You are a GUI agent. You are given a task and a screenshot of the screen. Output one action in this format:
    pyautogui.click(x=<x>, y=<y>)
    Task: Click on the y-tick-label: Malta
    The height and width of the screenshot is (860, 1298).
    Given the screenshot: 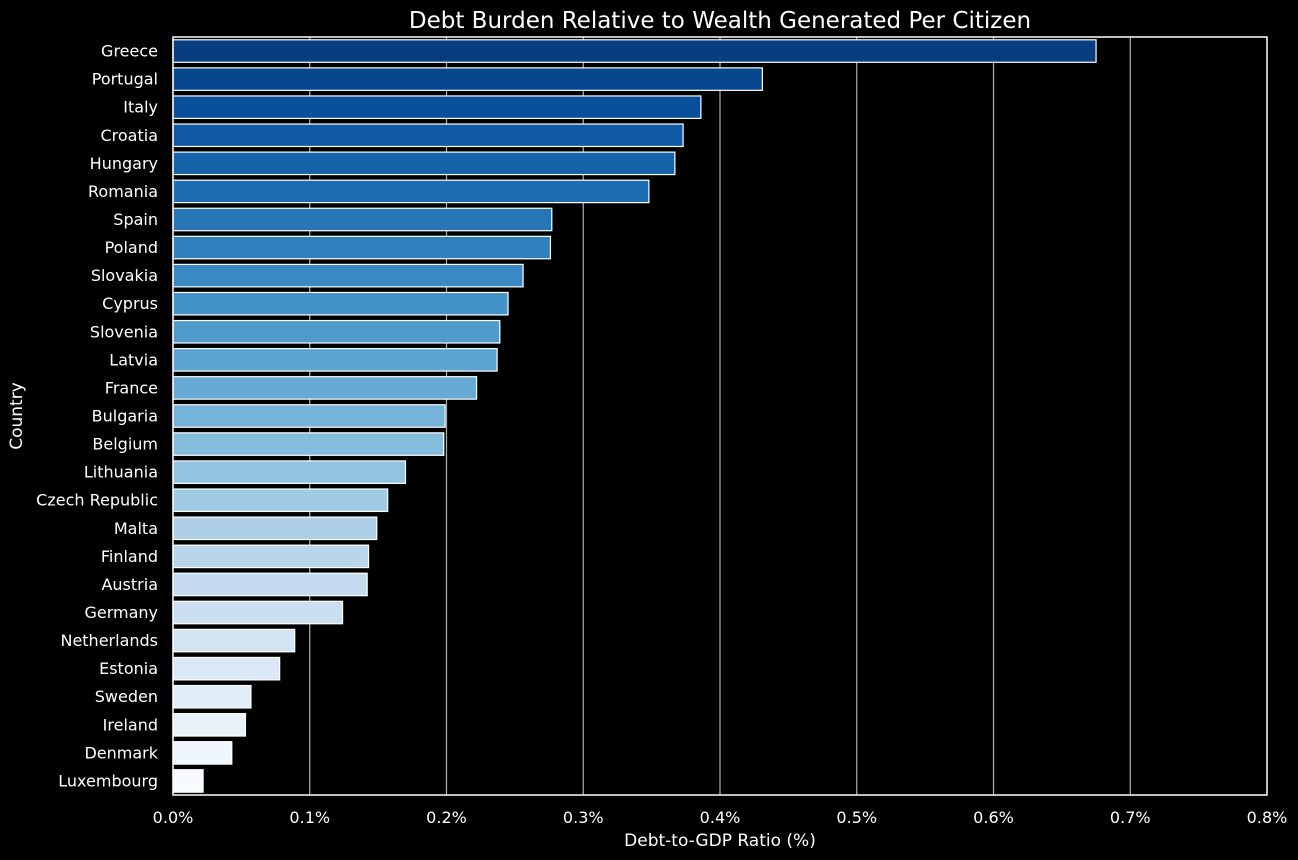 What is the action you would take?
    pyautogui.click(x=136, y=528)
    